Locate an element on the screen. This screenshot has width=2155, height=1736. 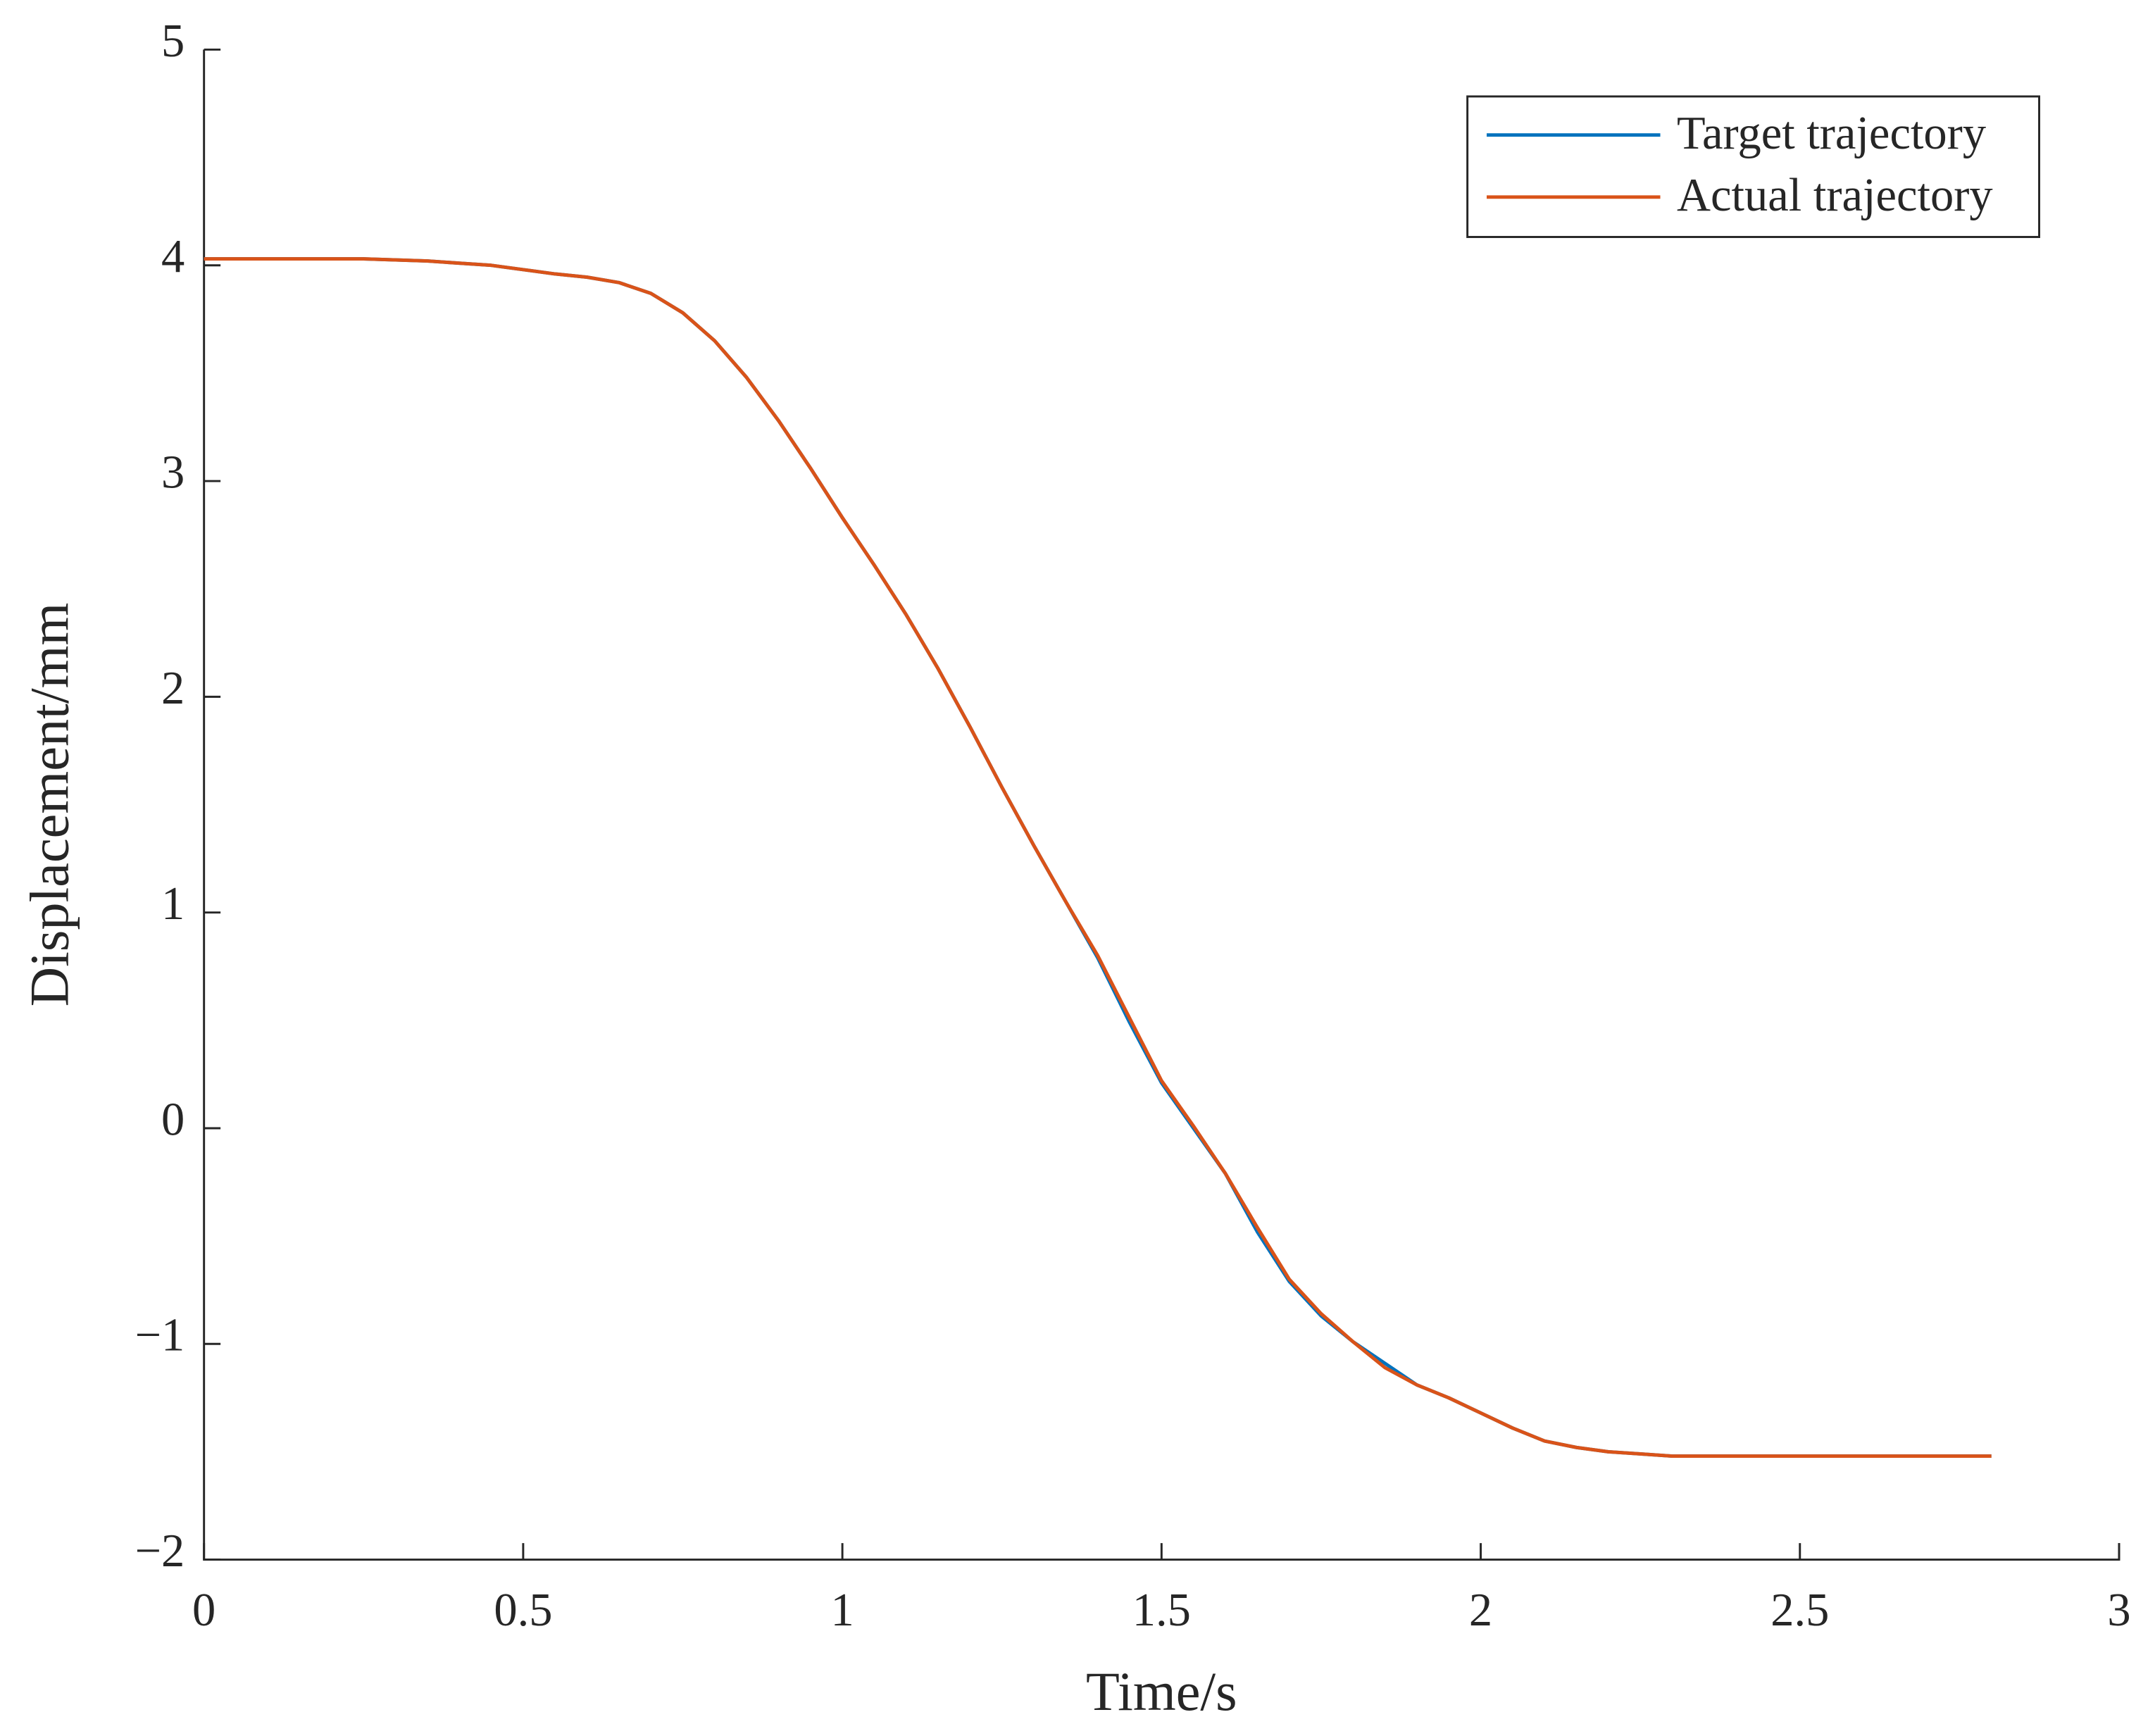
x-tick-label: 0.5 is located at coordinates (523, 1610).